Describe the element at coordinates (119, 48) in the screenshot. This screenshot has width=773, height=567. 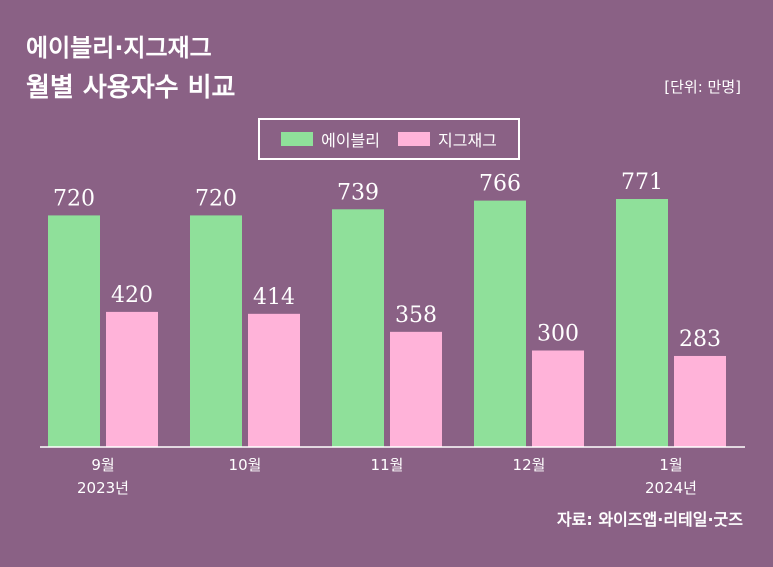
I see `title-line-1: 에이블리·지그재그` at that location.